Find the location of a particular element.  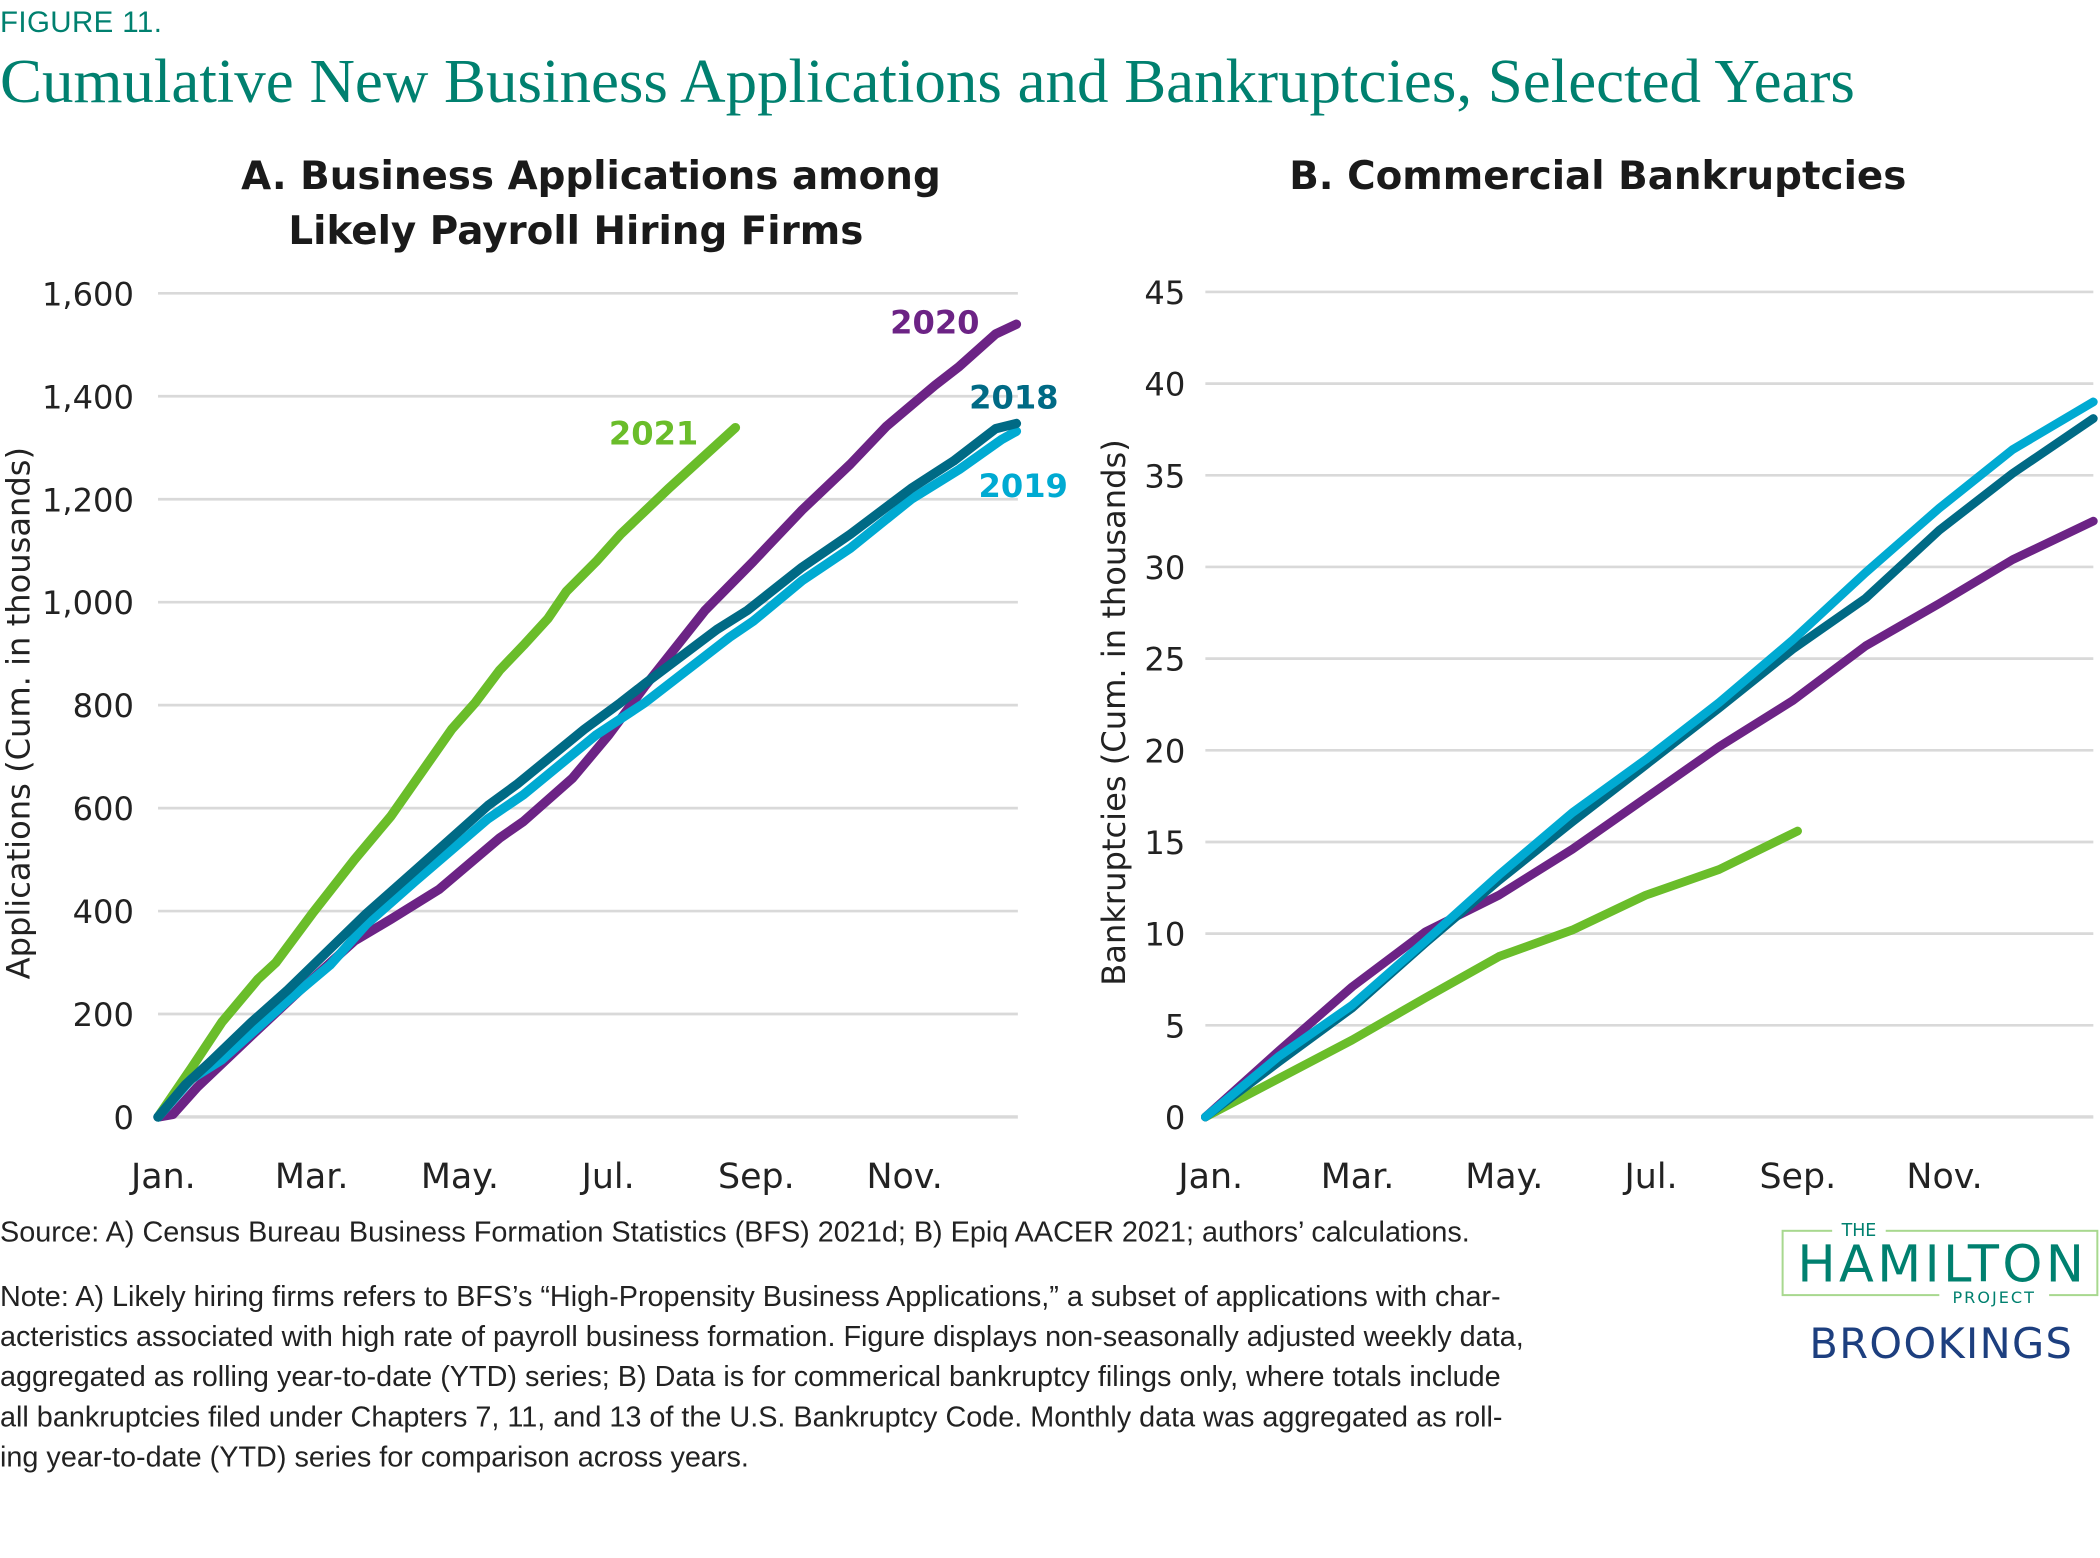

series-label-2018: 2018 is located at coordinates (1013, 397).